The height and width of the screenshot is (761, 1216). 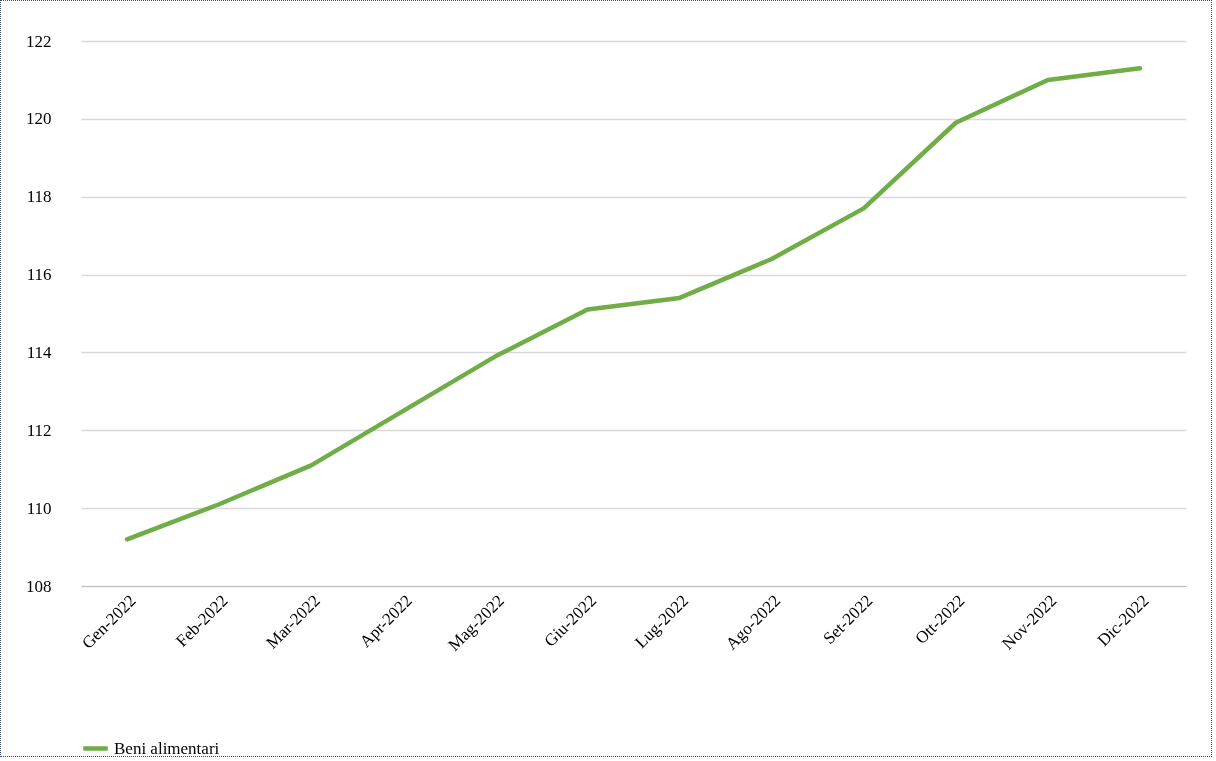 What do you see at coordinates (167, 748) in the screenshot?
I see `legend-label: Beni alimentari` at bounding box center [167, 748].